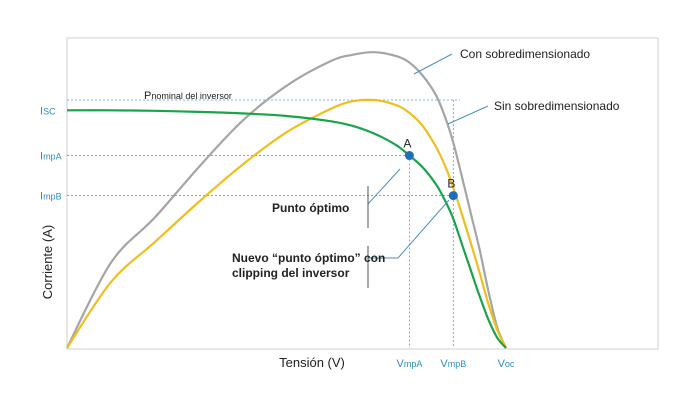 The image size is (700, 404). I want to click on annotation-nuevo-1: Nuevo “punto óptimo” con, so click(308, 258).